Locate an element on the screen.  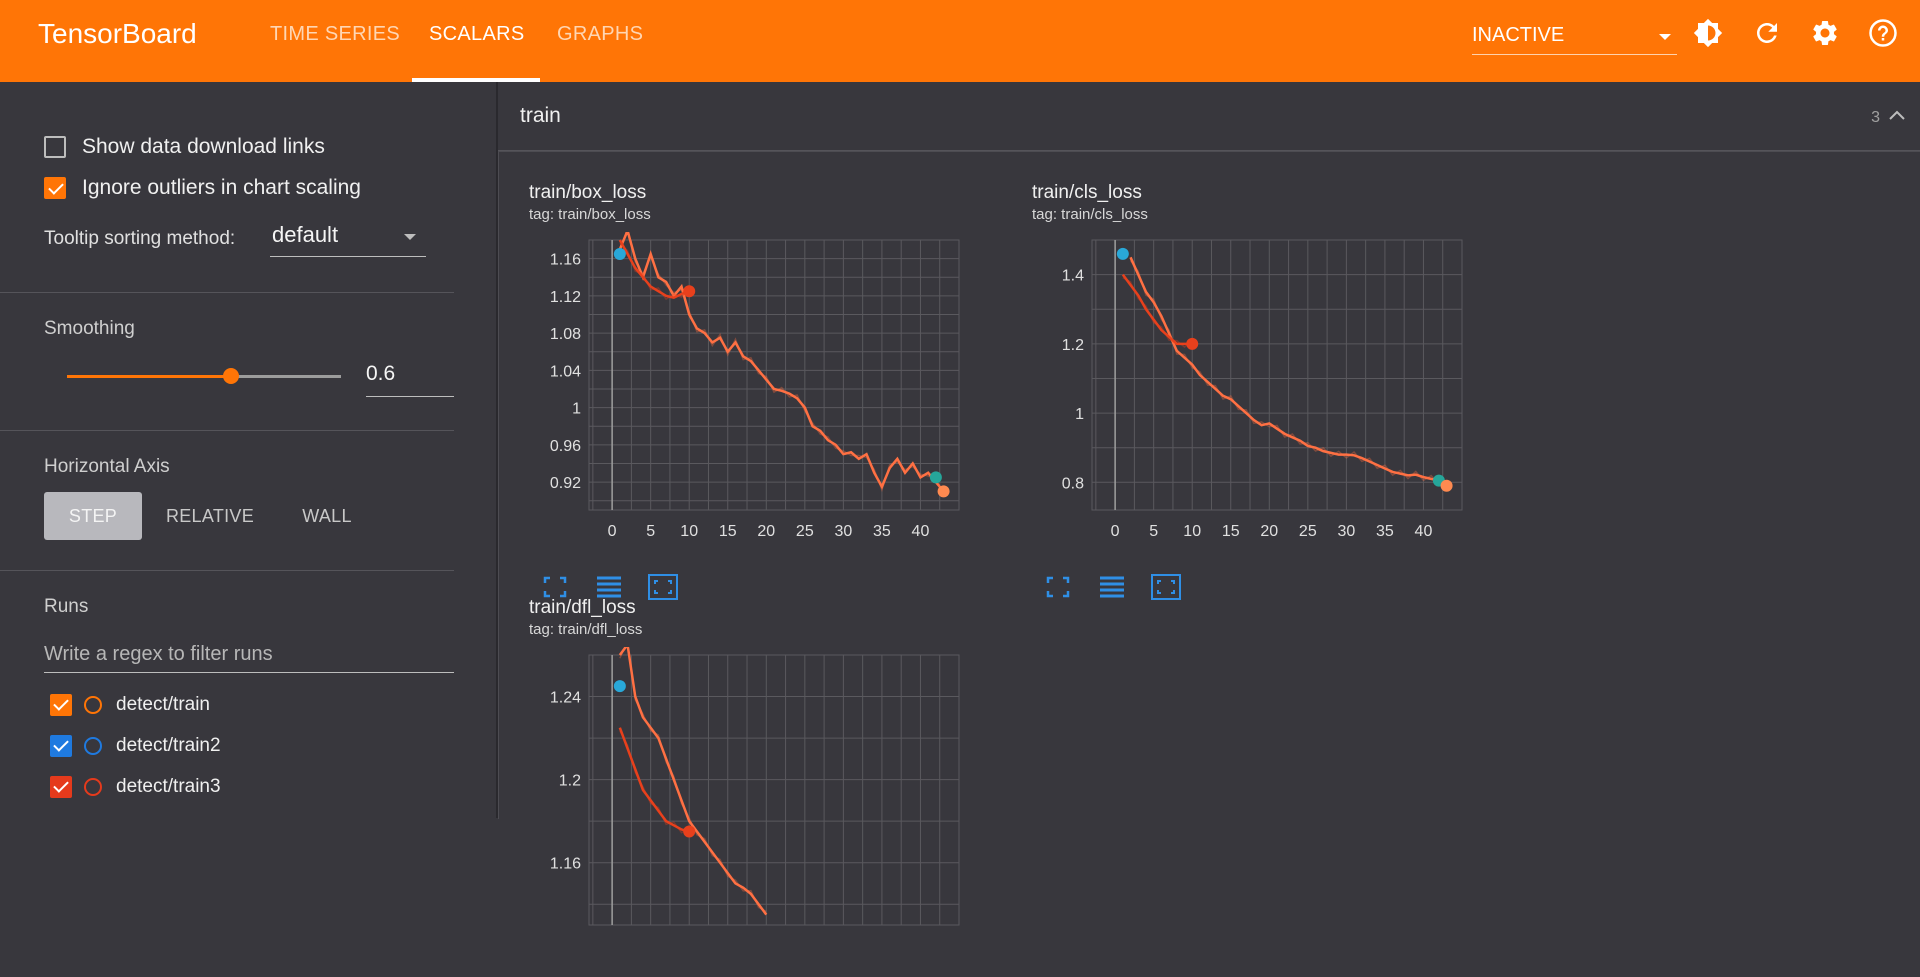
chart-actions is located at coordinates (609, 587).